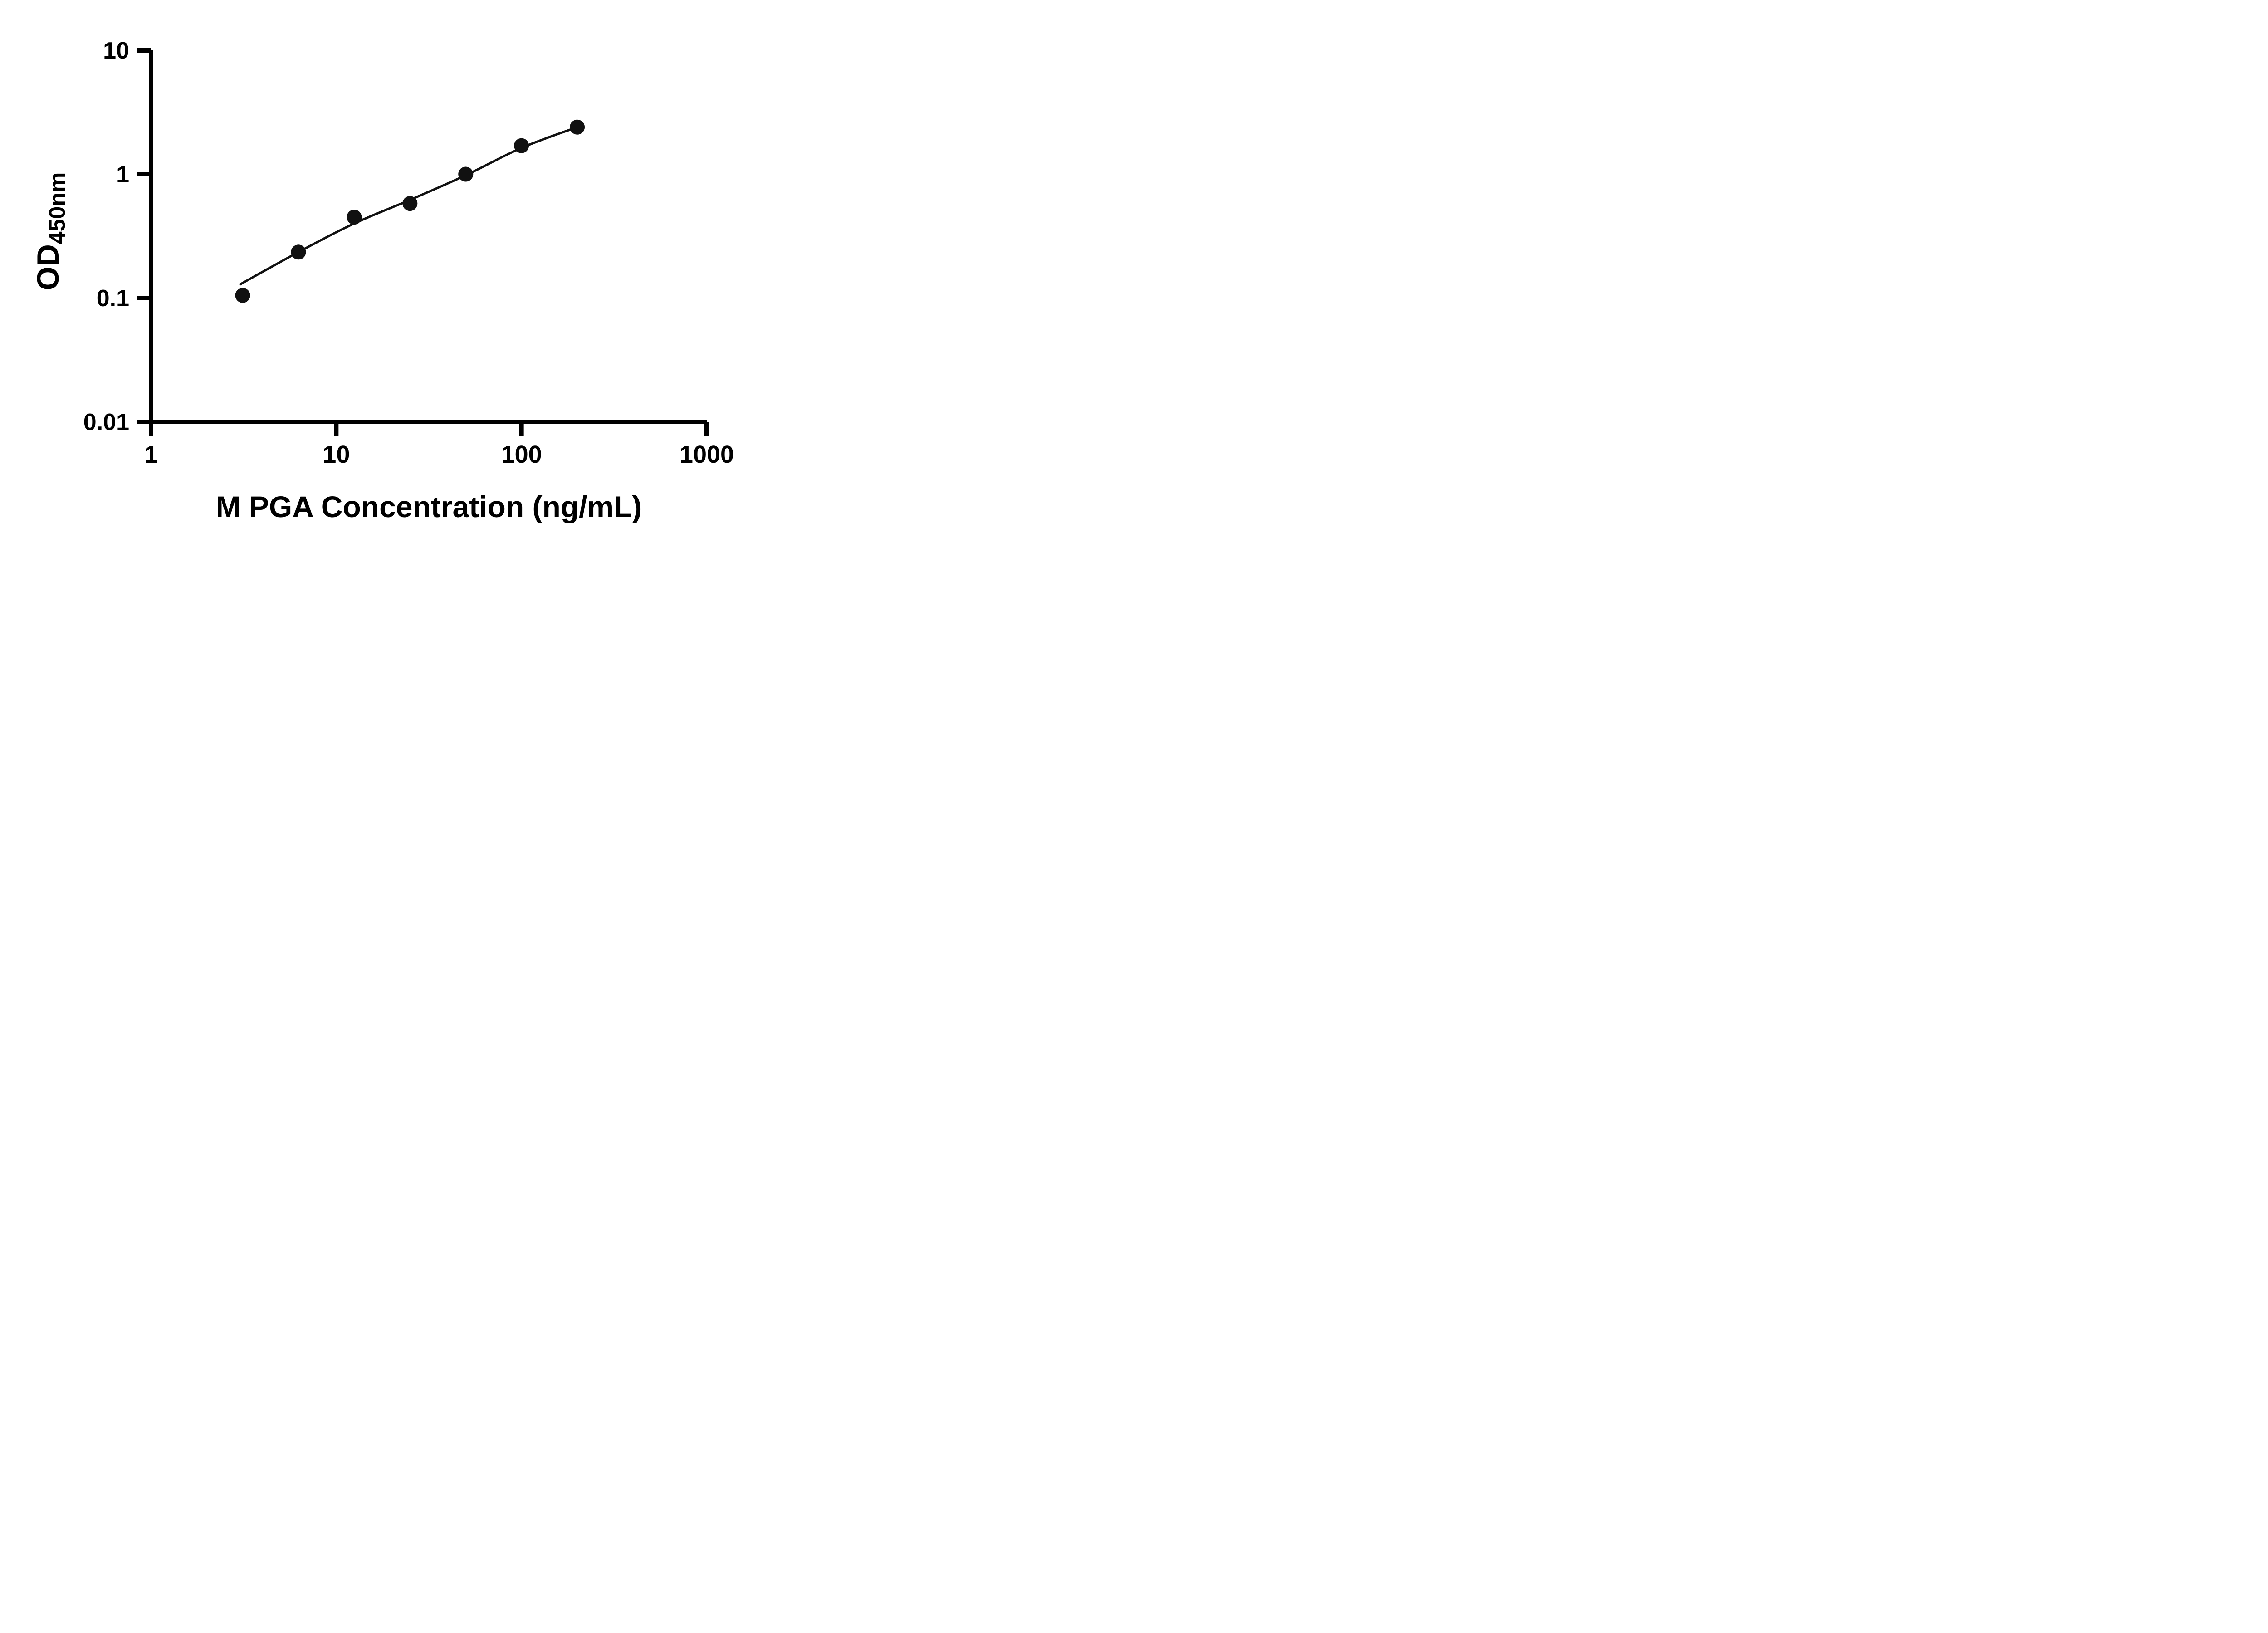 This screenshot has height=1633, width=2268. Describe the element at coordinates (123, 174) in the screenshot. I see `y-tick-label: 1` at that location.